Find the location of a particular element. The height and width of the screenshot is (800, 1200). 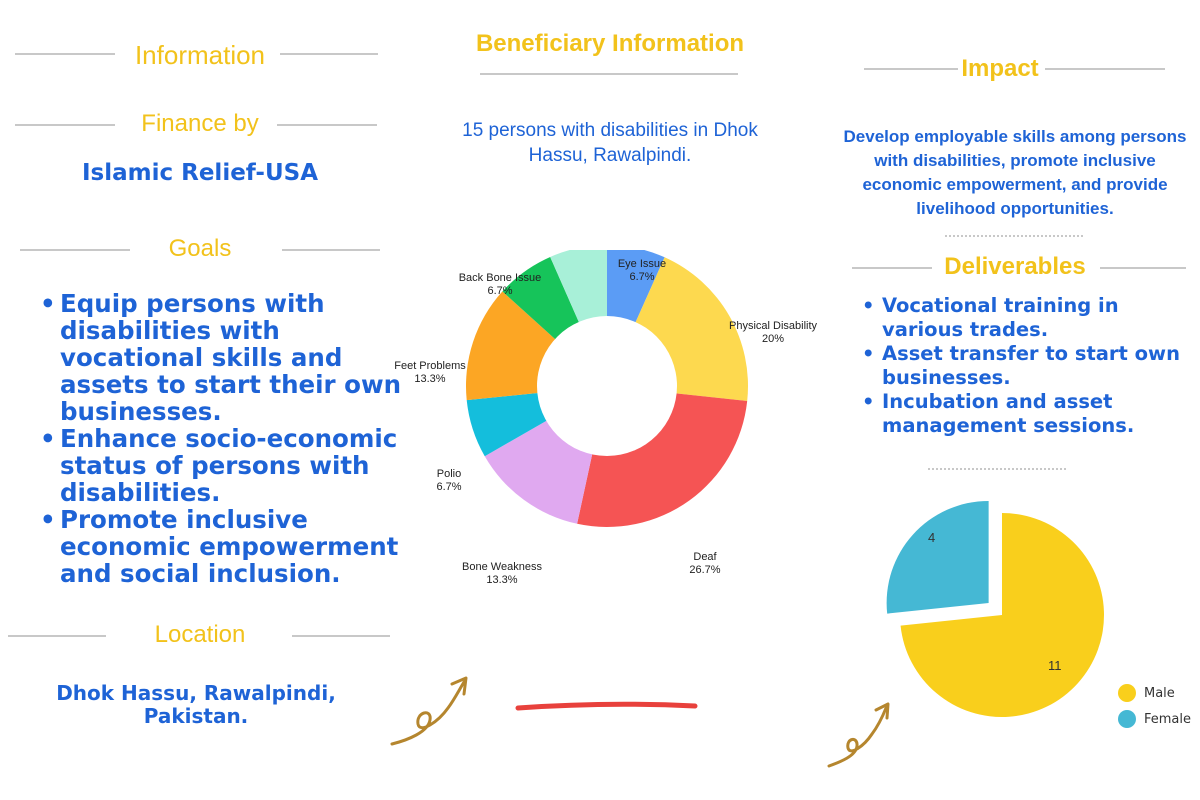

beneficiary-heading: Beneficiary Information is located at coordinates (610, 43).